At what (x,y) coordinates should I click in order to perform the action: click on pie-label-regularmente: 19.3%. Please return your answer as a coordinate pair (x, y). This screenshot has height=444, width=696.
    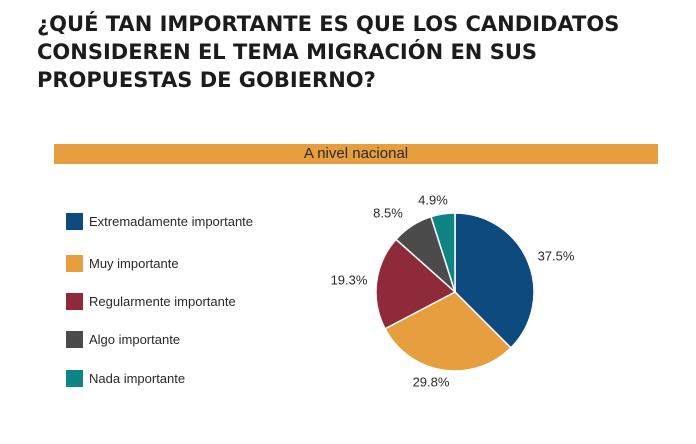
    Looking at the image, I should click on (349, 279).